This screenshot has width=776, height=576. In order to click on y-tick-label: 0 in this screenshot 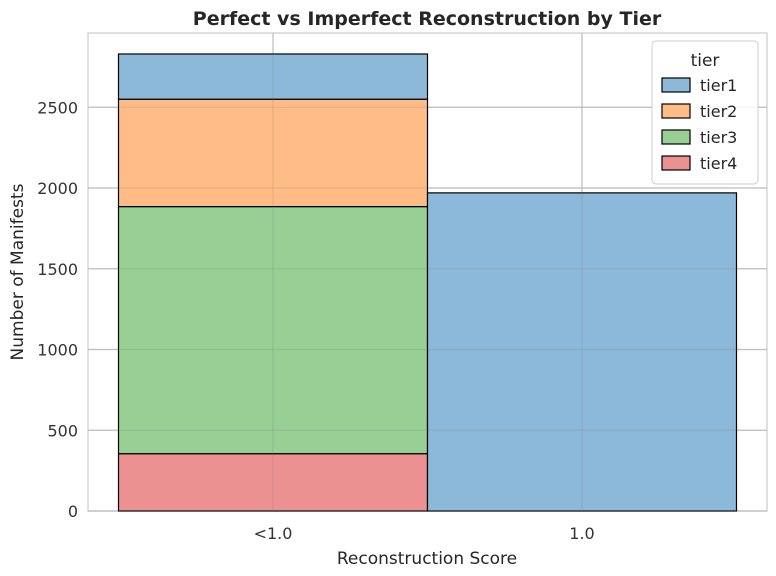, I will do `click(73, 511)`.